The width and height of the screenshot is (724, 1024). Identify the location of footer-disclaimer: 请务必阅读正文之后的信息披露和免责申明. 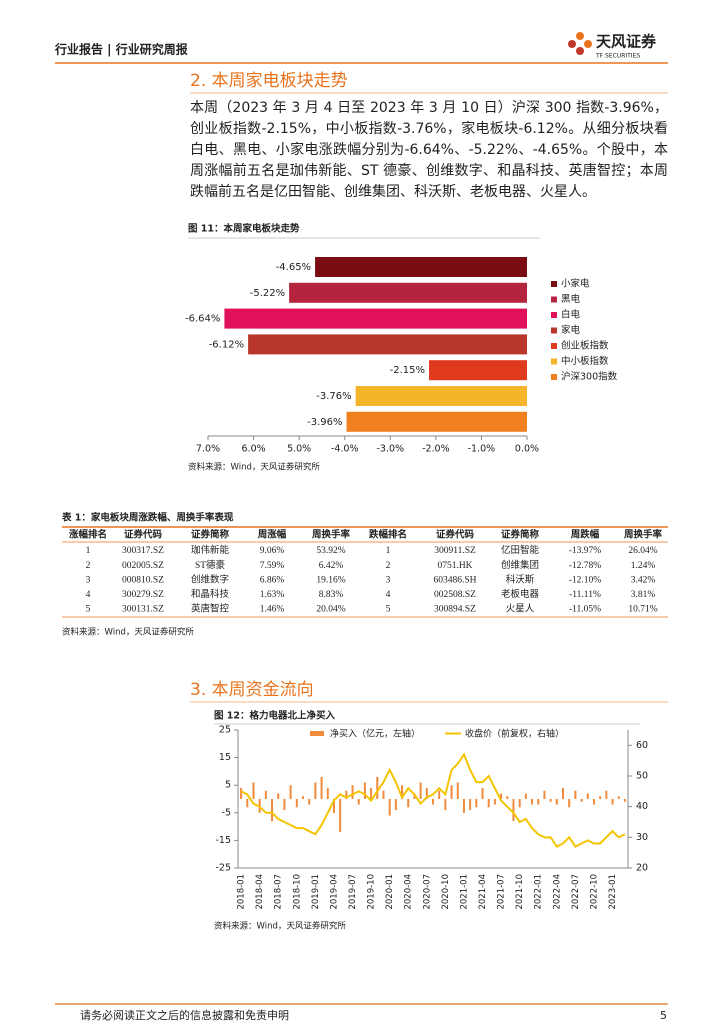
(184, 1015).